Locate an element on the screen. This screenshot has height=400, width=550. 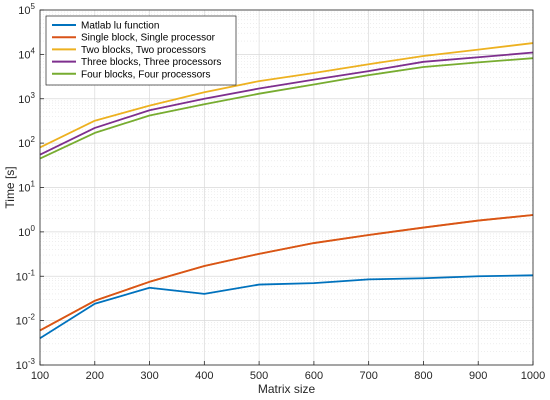
y-tick-label: 10³ is located at coordinates (26, 98).